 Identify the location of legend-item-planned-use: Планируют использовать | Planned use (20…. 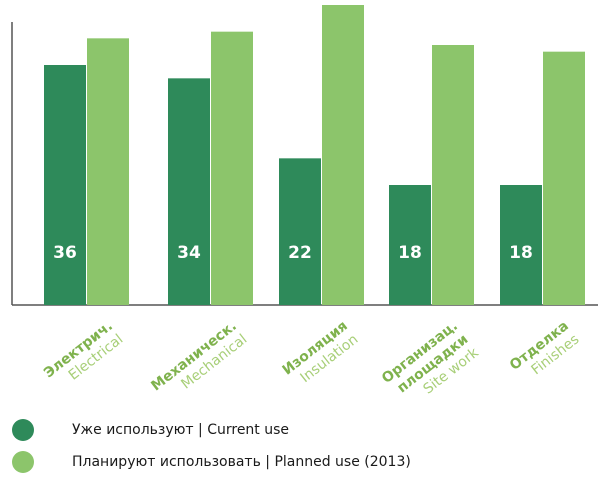
(211, 462).